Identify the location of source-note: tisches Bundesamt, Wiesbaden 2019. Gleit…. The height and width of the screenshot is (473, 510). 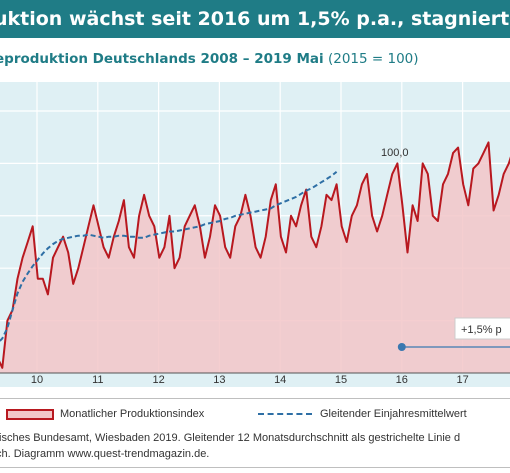
(255, 446).